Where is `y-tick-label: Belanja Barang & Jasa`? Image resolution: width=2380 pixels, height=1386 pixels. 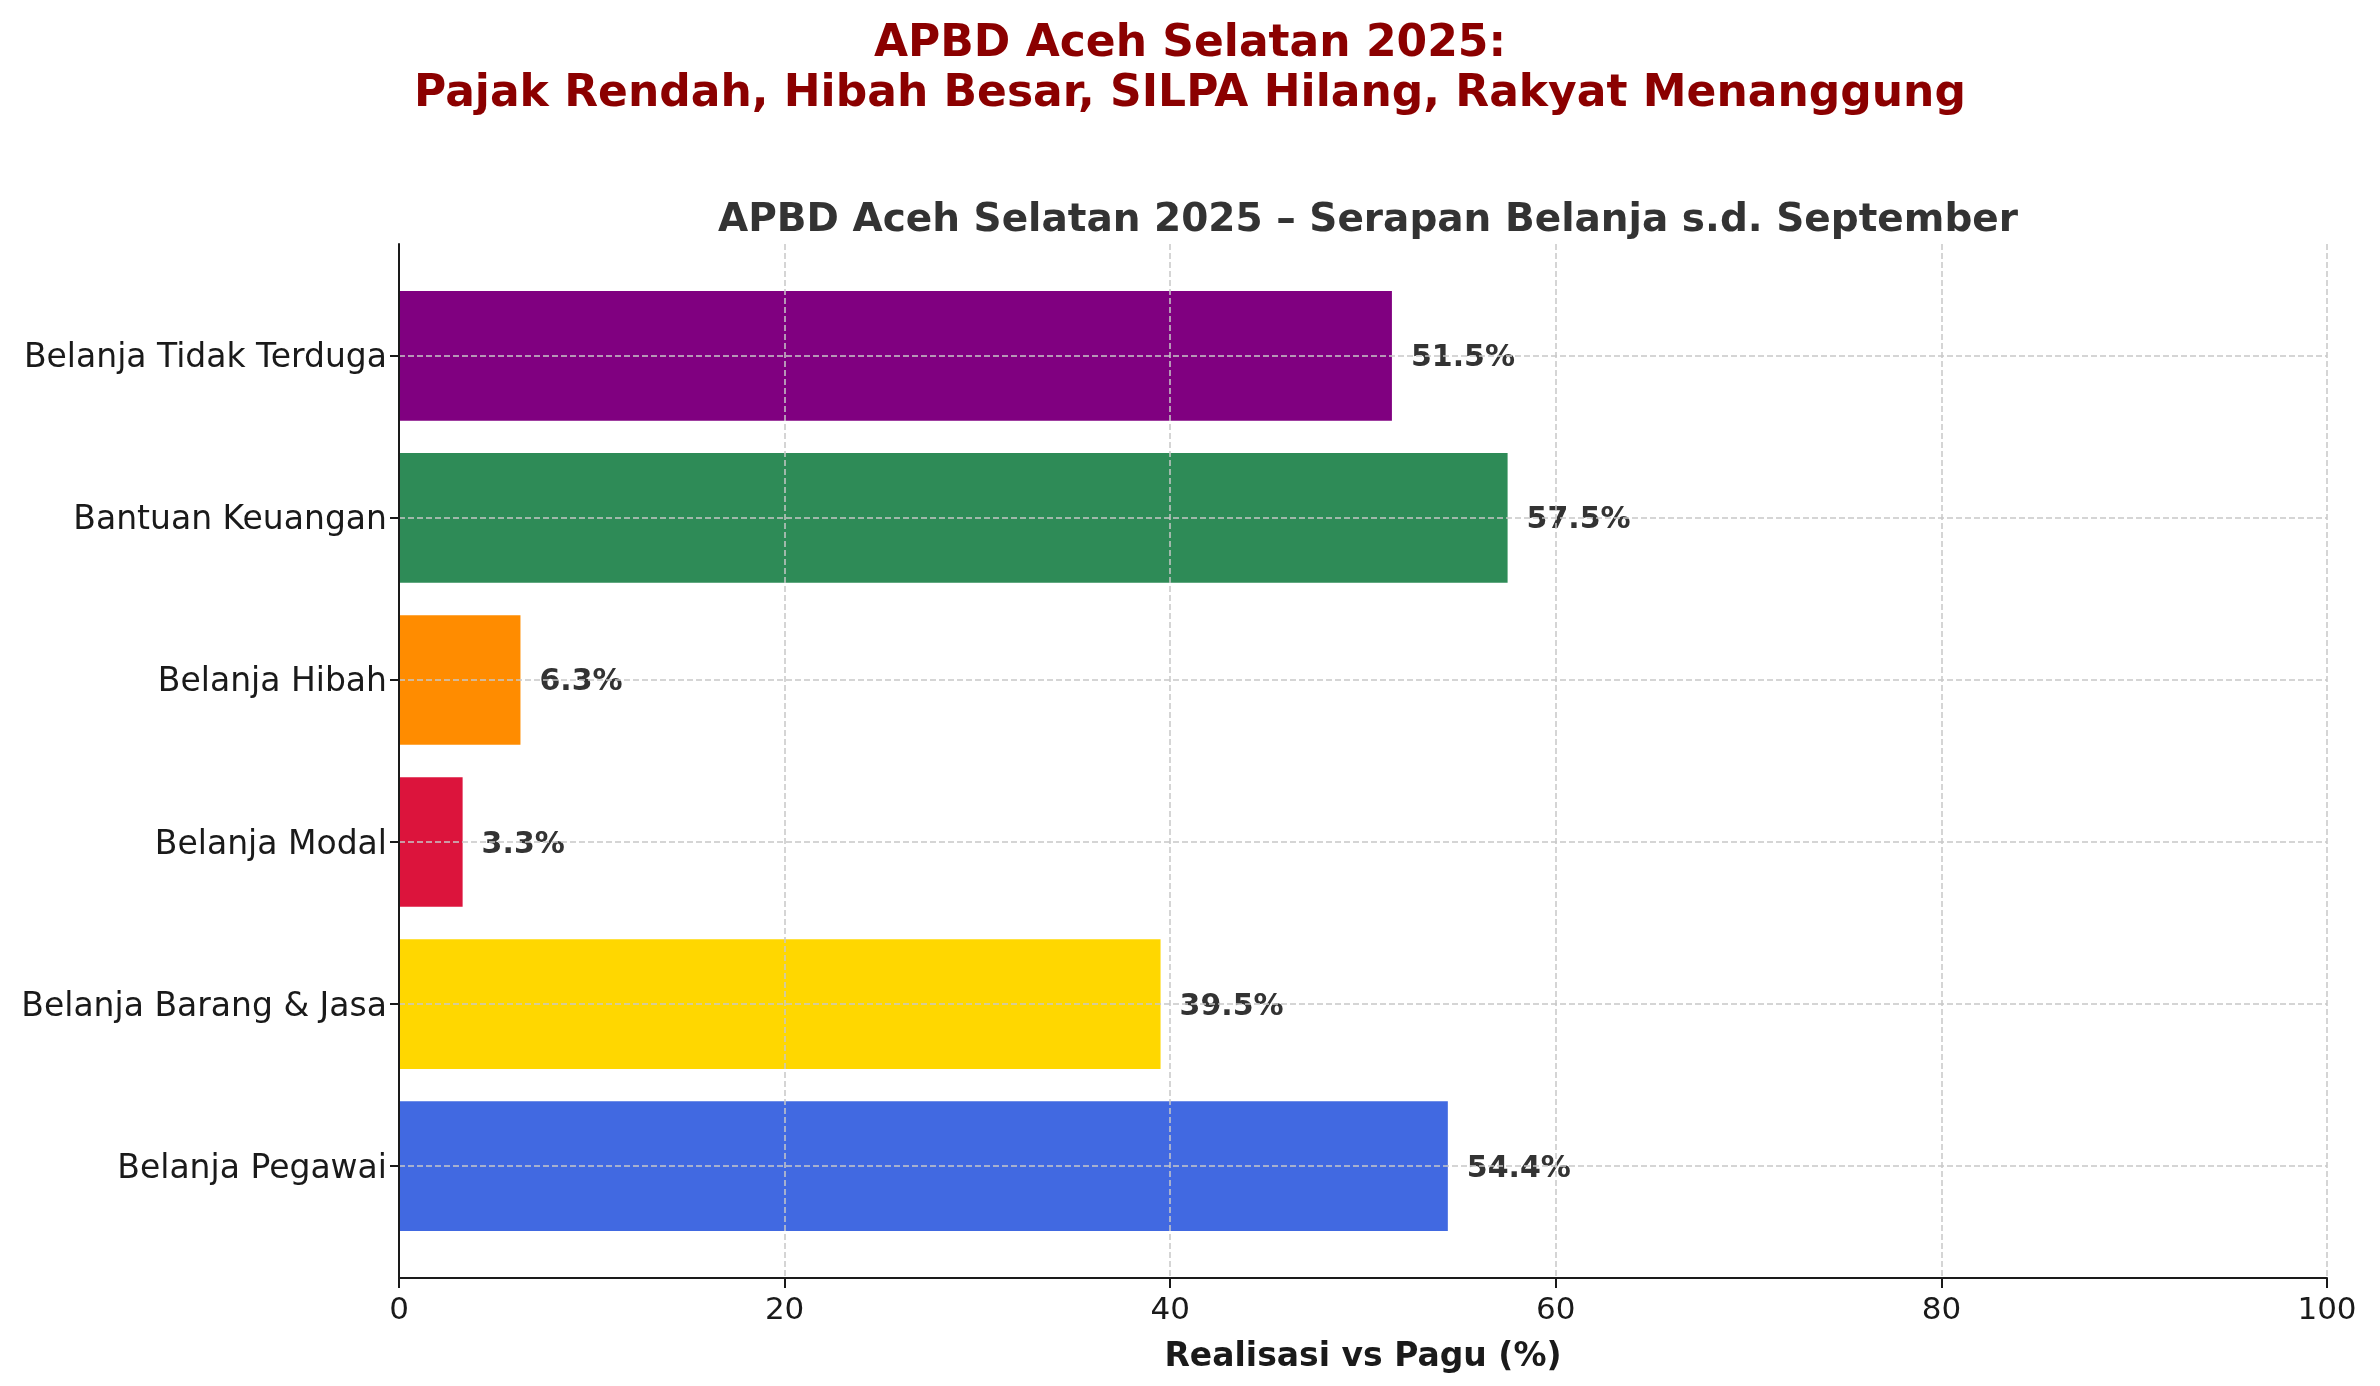
y-tick-label: Belanja Barang & Jasa is located at coordinates (204, 1004).